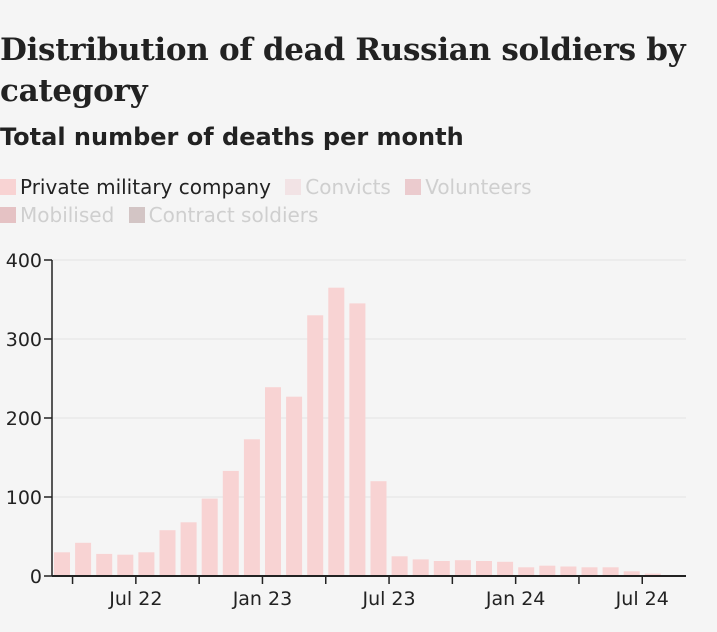 Image resolution: width=717 pixels, height=632 pixels. I want to click on legend-item-volunteers: Volunteers, so click(468, 187).